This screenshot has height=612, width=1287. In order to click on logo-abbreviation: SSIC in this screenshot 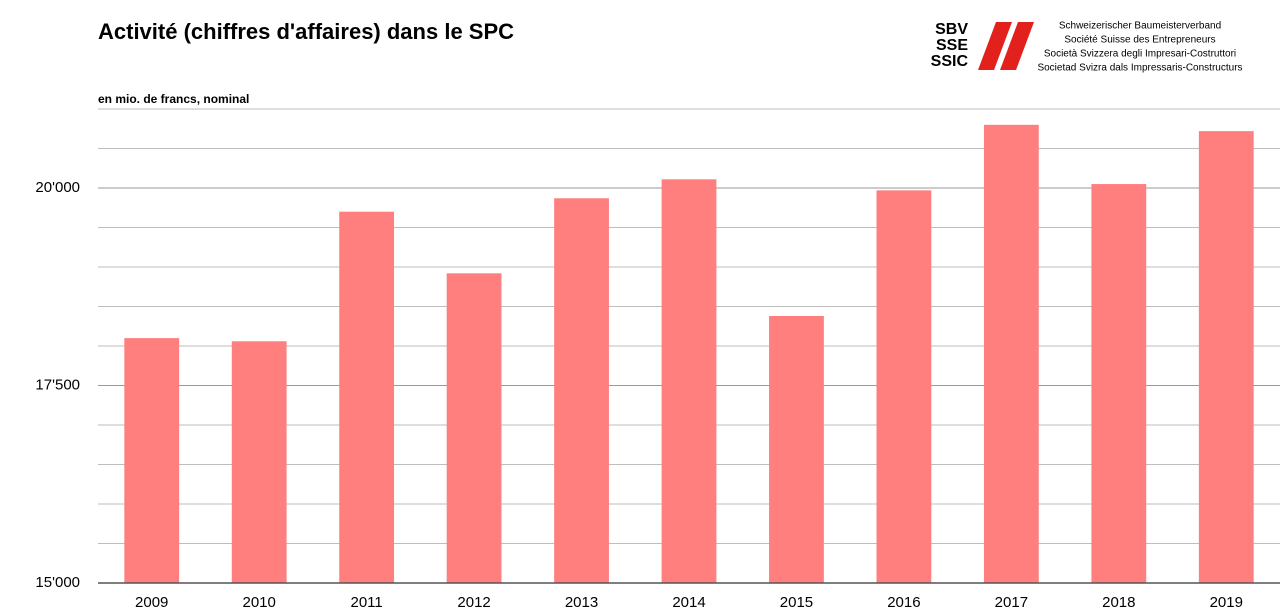, I will do `click(950, 61)`.